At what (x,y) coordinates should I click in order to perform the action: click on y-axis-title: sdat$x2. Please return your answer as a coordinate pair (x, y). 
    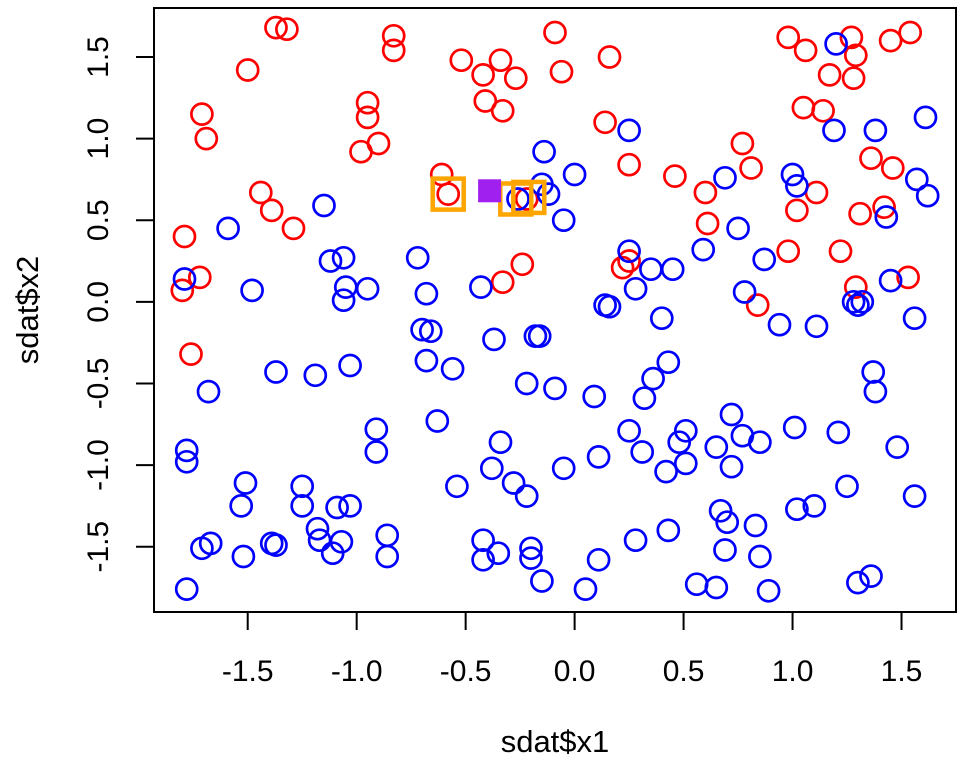
    Looking at the image, I should click on (27, 310).